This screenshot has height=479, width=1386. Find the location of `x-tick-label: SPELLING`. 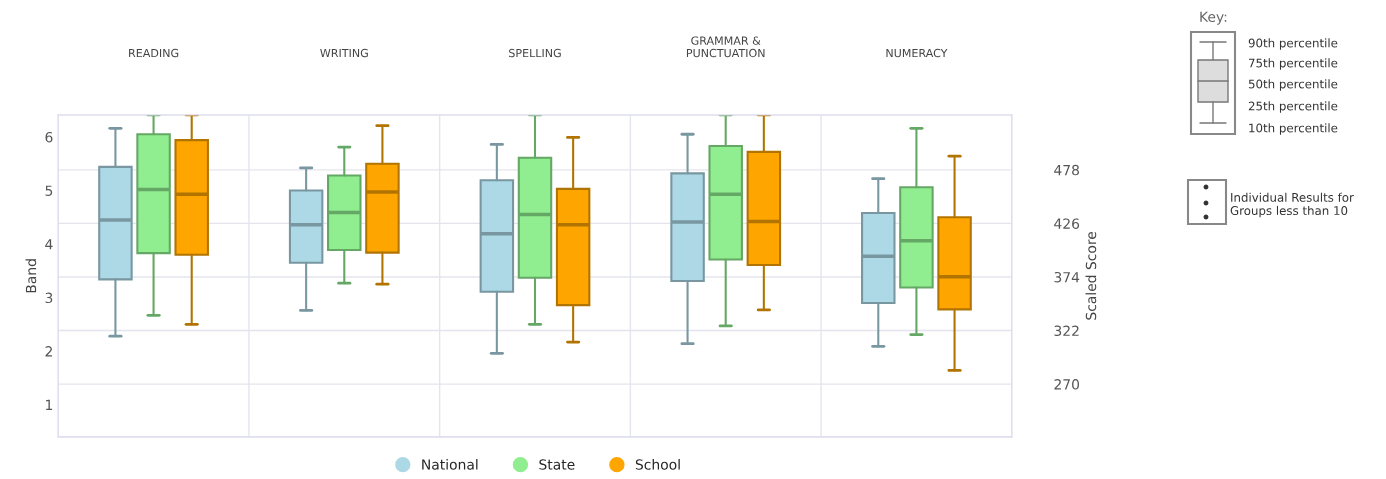

x-tick-label: SPELLING is located at coordinates (535, 53).